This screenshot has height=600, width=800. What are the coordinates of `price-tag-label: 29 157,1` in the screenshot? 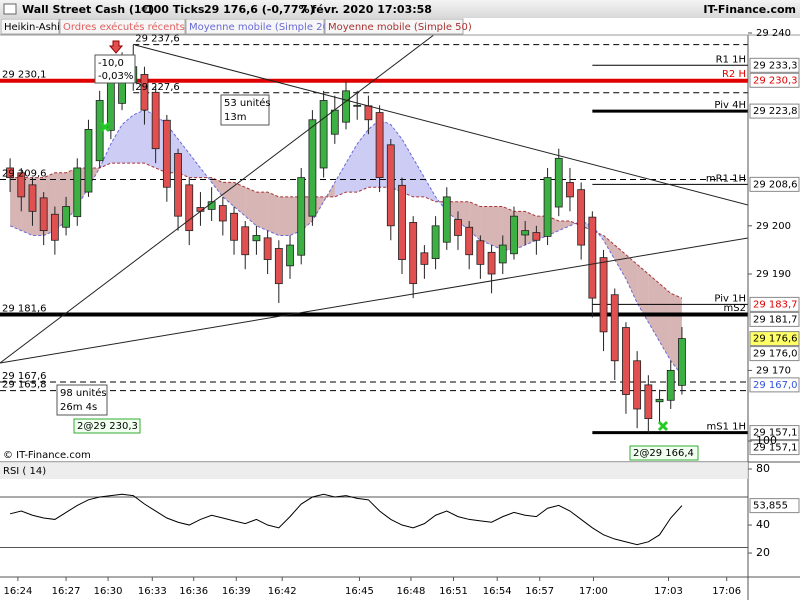 It's located at (775, 433).